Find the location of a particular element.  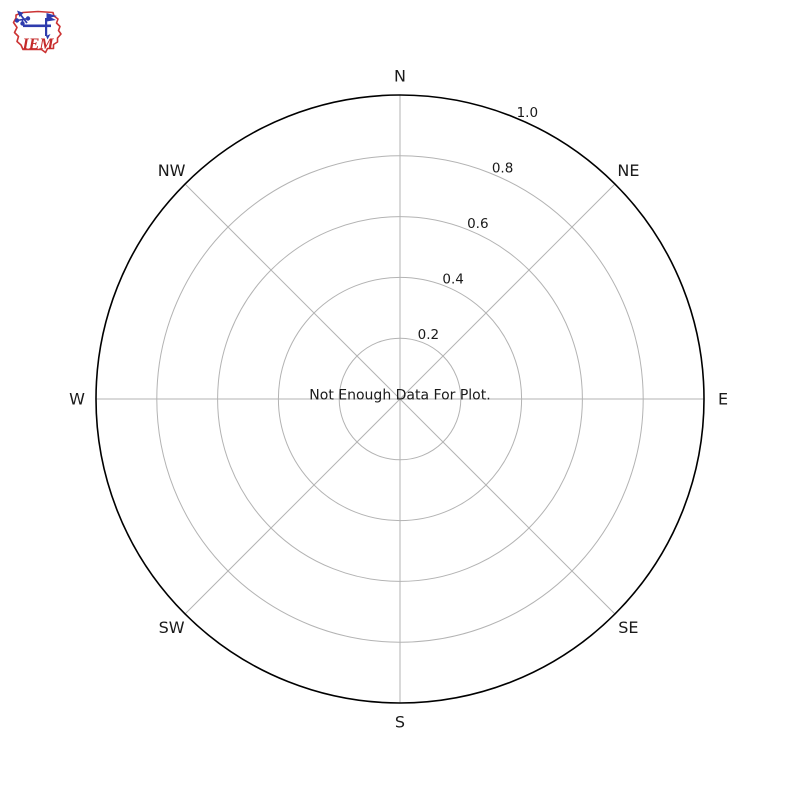

iem-logo: IEM is located at coordinates (37, 32).